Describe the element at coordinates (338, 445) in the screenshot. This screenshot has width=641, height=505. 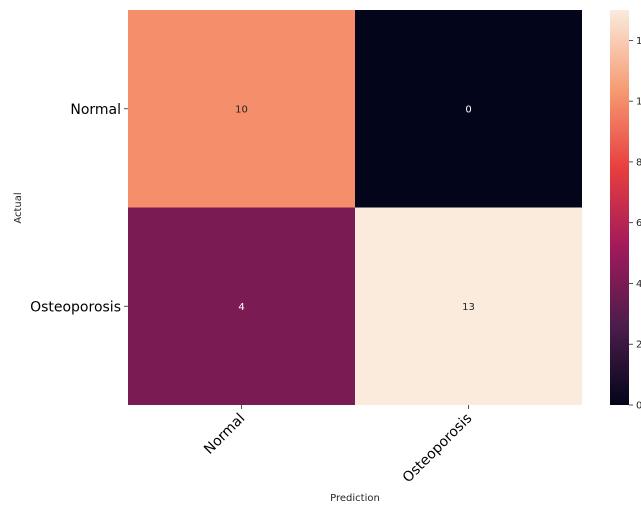
I see `x-tick-labels: Normal Osteoporosis` at that location.